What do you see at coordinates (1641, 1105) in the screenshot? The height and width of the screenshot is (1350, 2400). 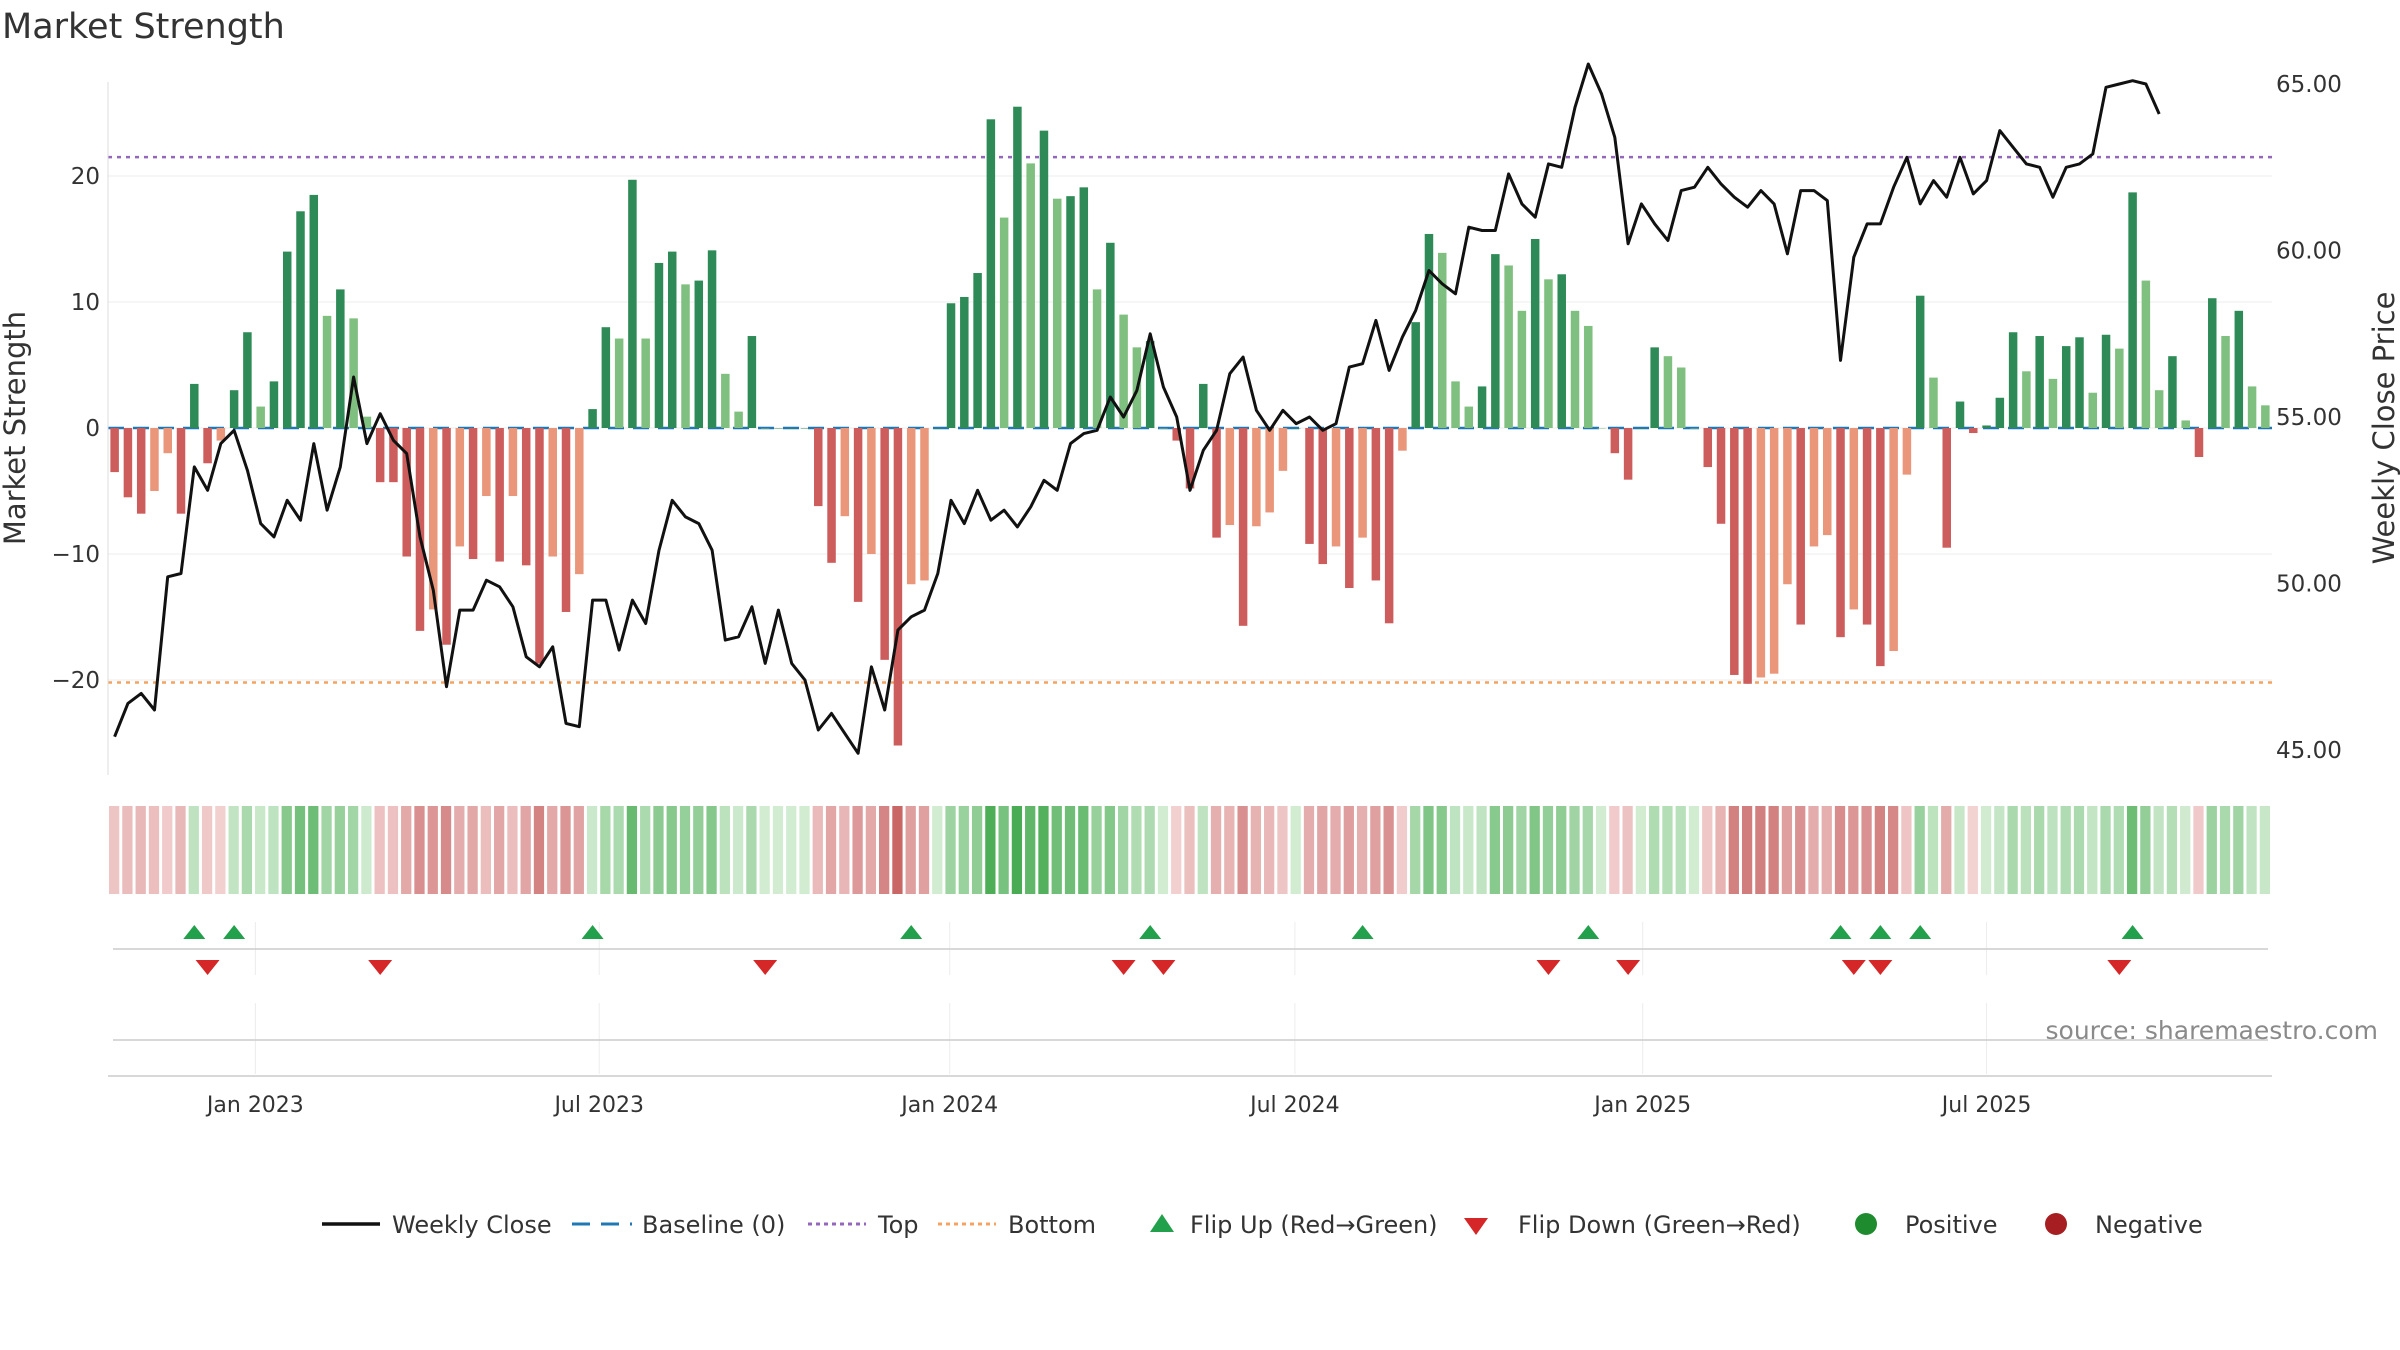 I see `x-tick-label: Jan 2025` at bounding box center [1641, 1105].